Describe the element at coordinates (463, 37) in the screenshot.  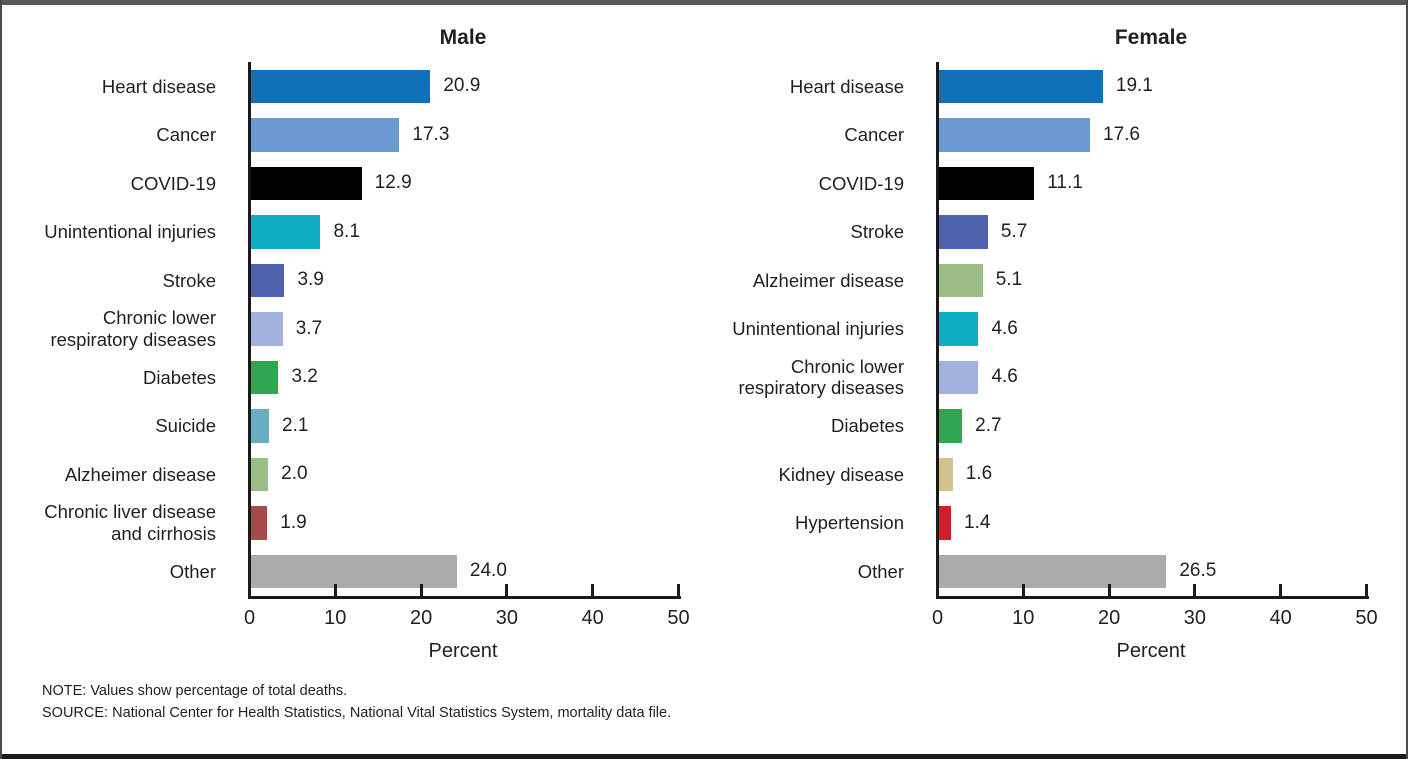
I see `chart-title-male: Male` at that location.